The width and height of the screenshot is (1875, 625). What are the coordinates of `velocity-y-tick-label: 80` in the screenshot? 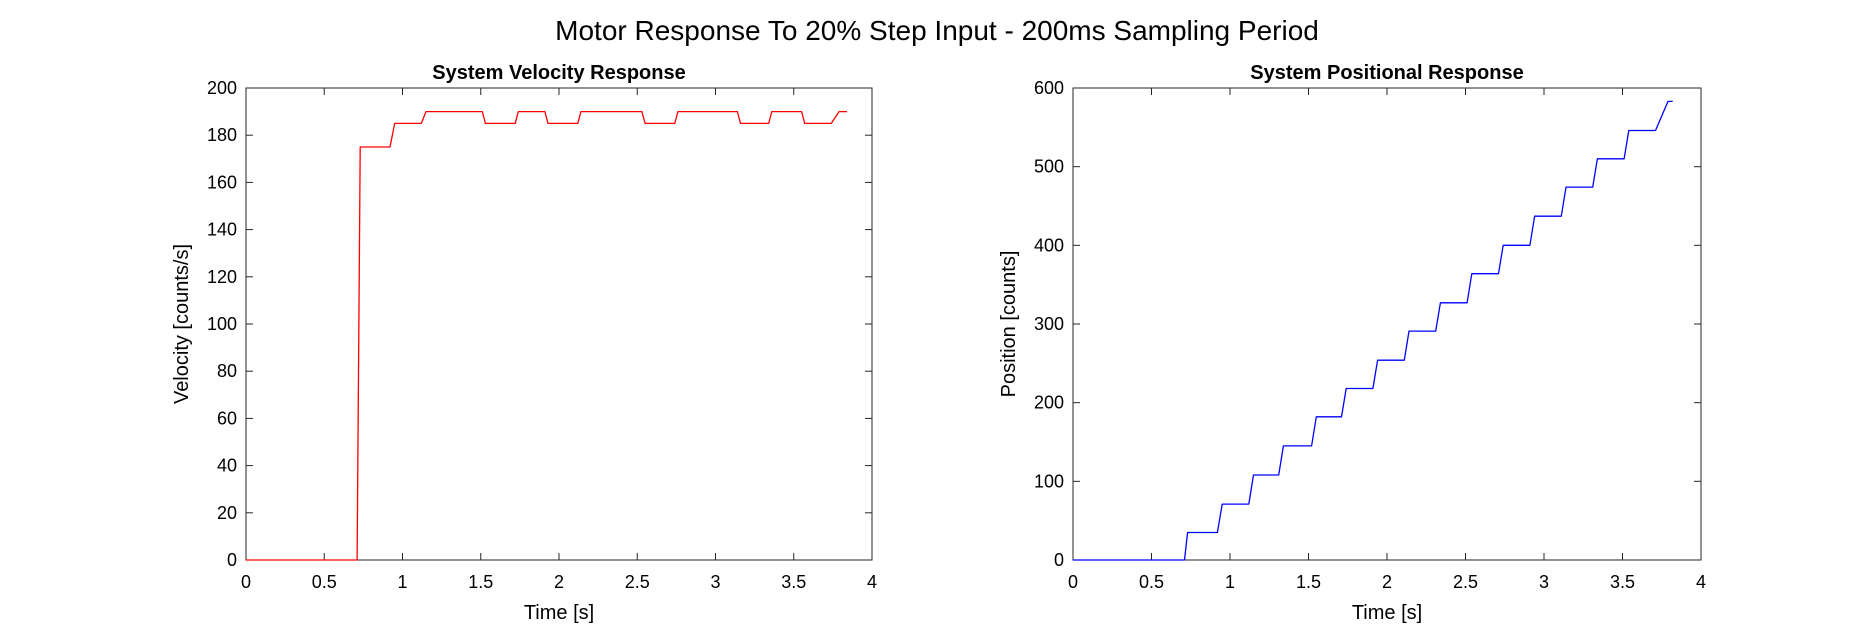 It's located at (227, 371).